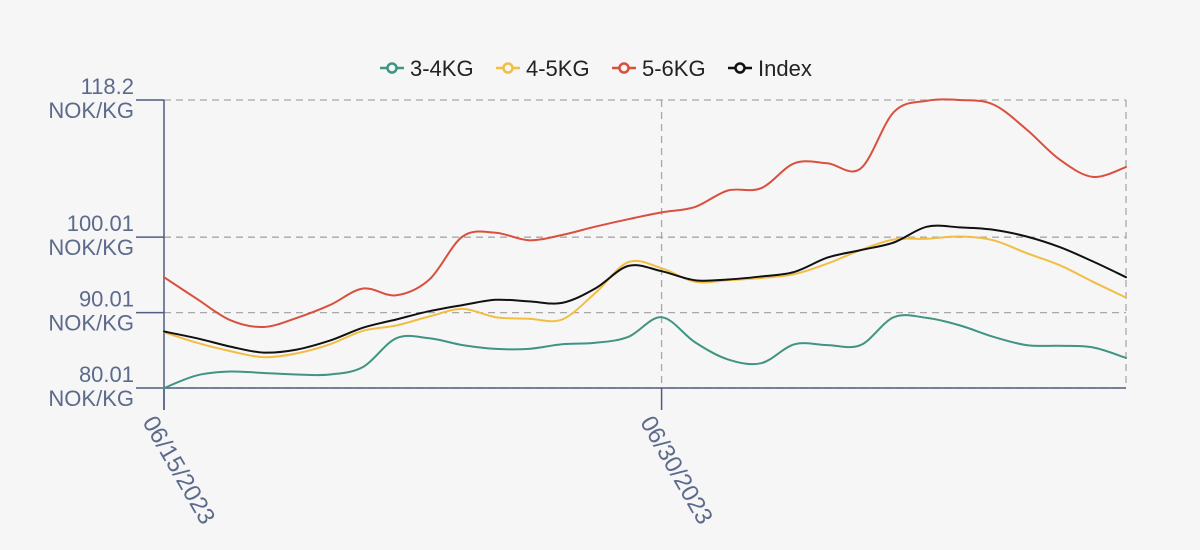  I want to click on x-axis-tick-labels: 06/15/2023 06/30/2023, so click(427, 471).